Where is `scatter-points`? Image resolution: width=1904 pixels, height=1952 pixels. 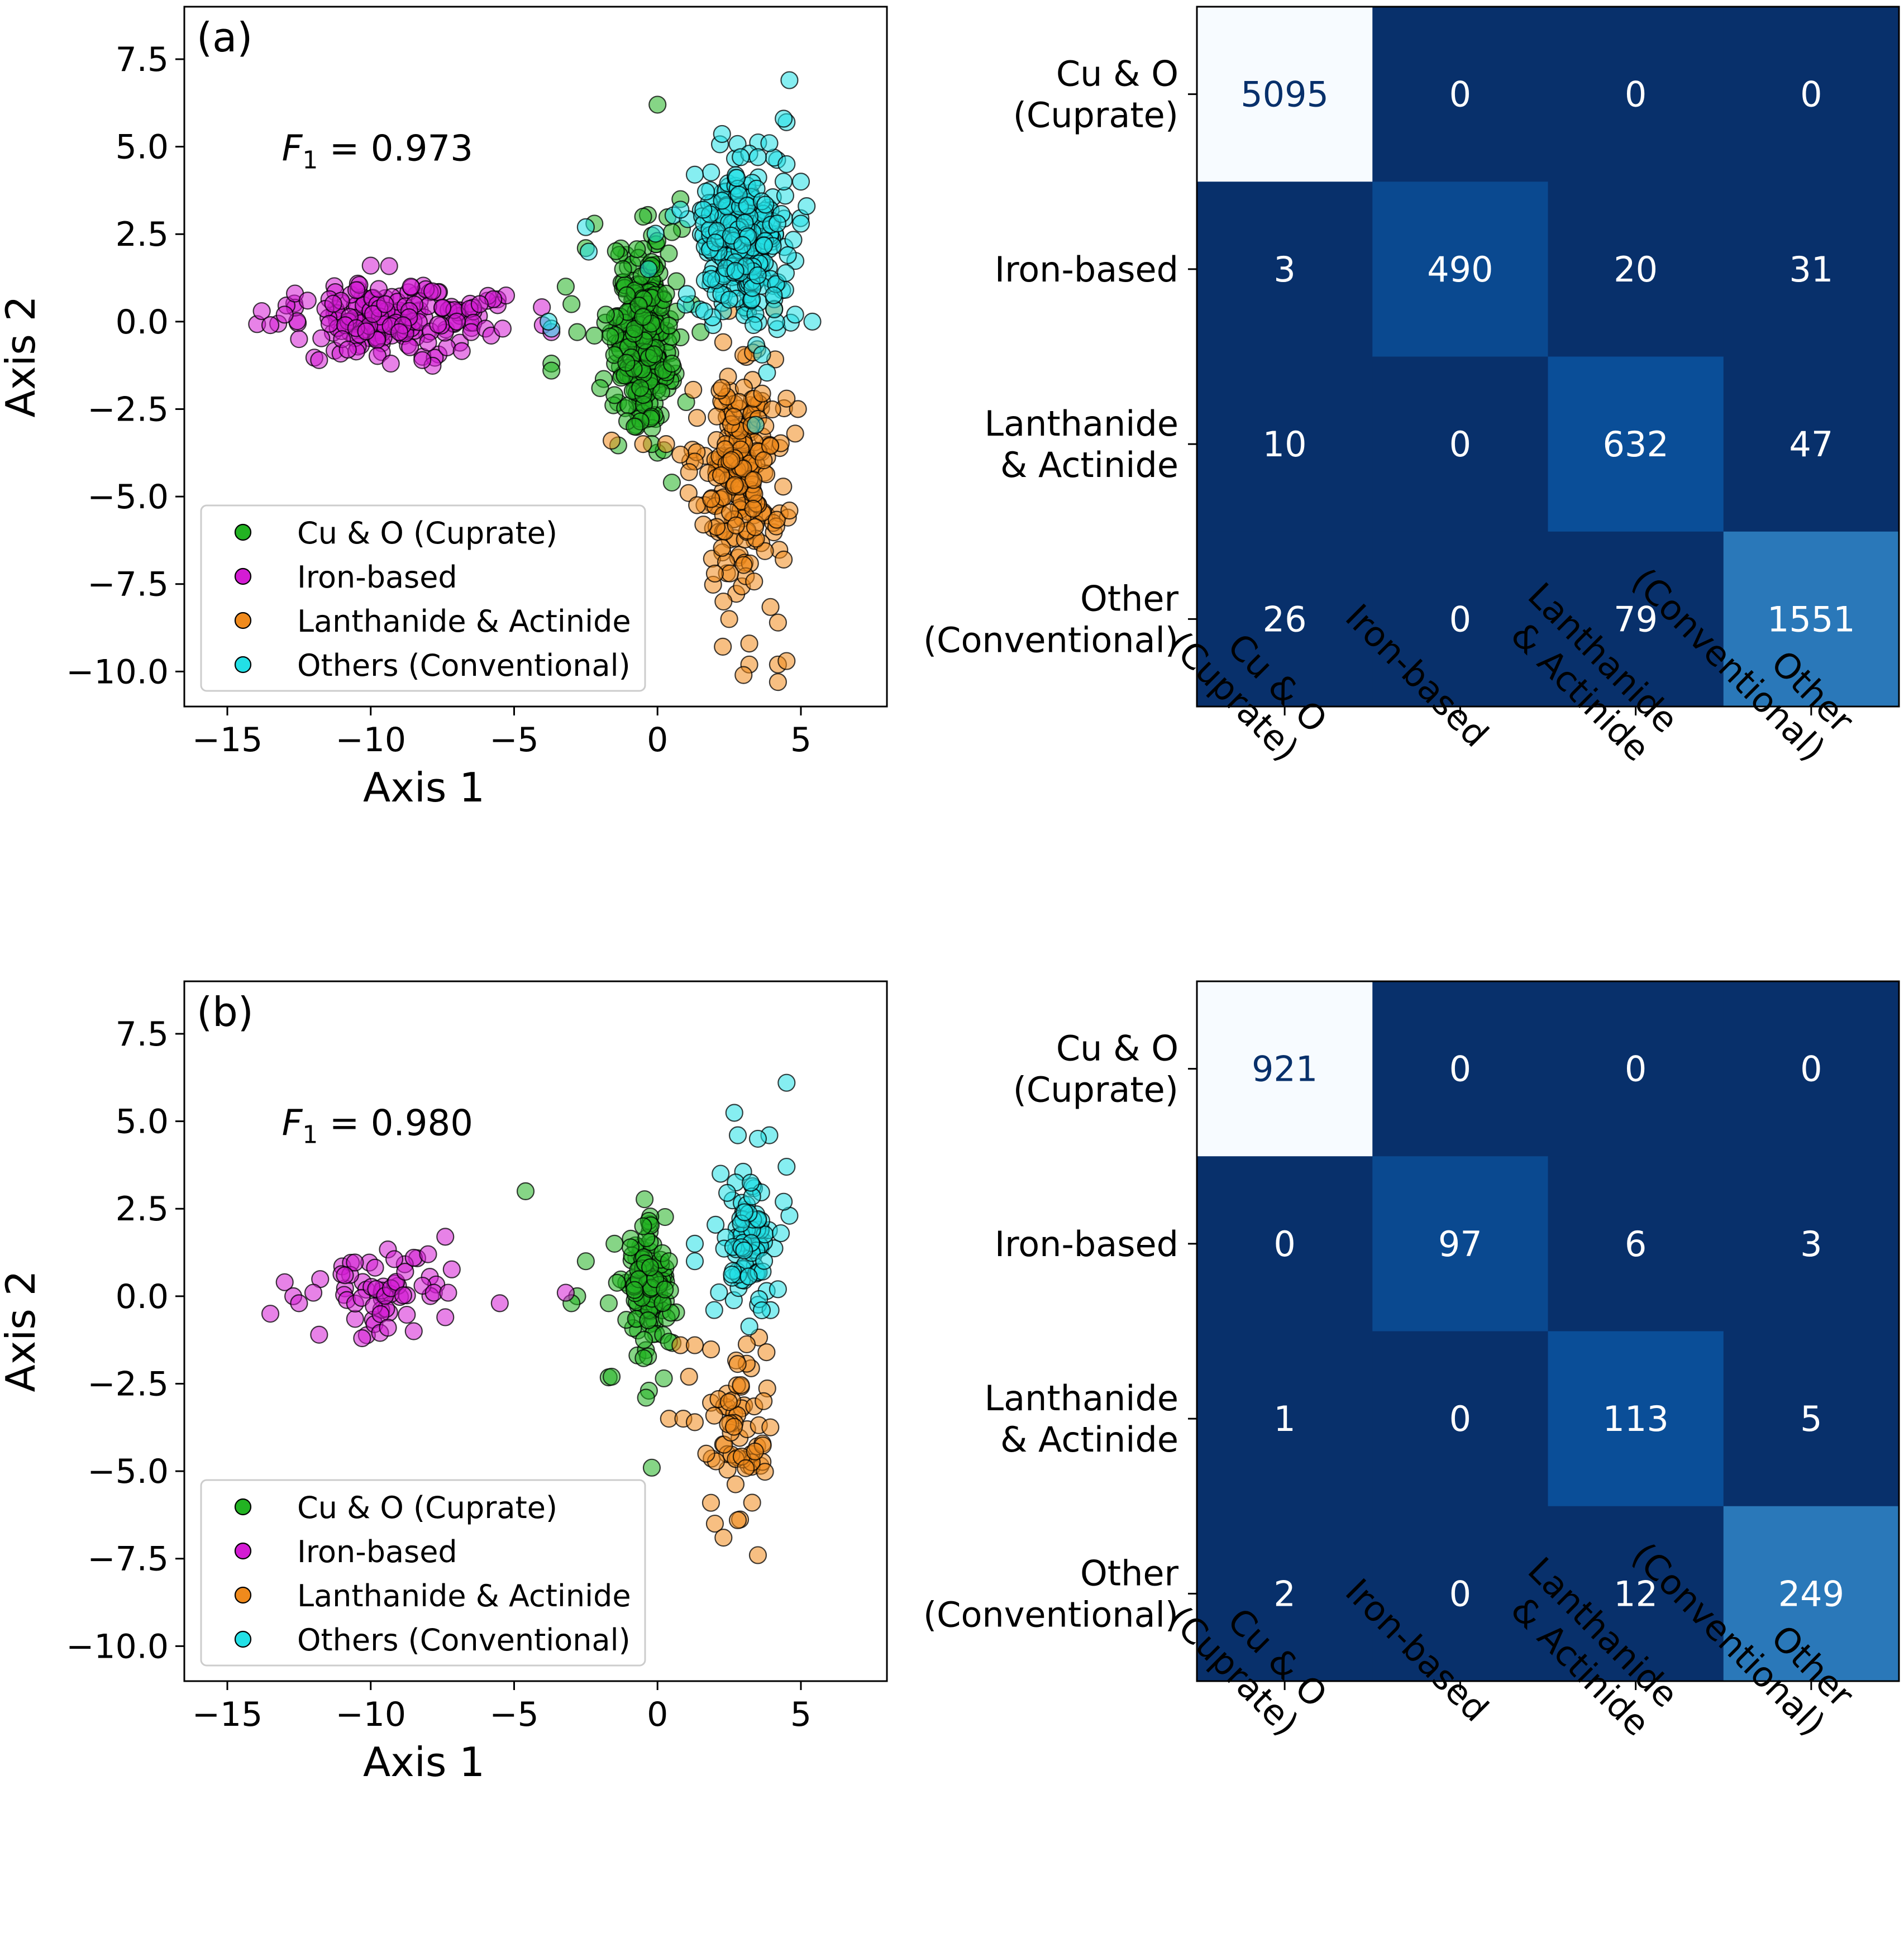
scatter-points is located at coordinates (530, 1318).